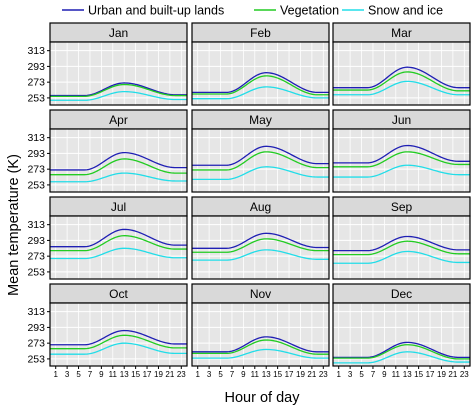 This screenshot has height=409, width=474. Describe the element at coordinates (118, 294) in the screenshot. I see `panel-title: Oct` at that location.